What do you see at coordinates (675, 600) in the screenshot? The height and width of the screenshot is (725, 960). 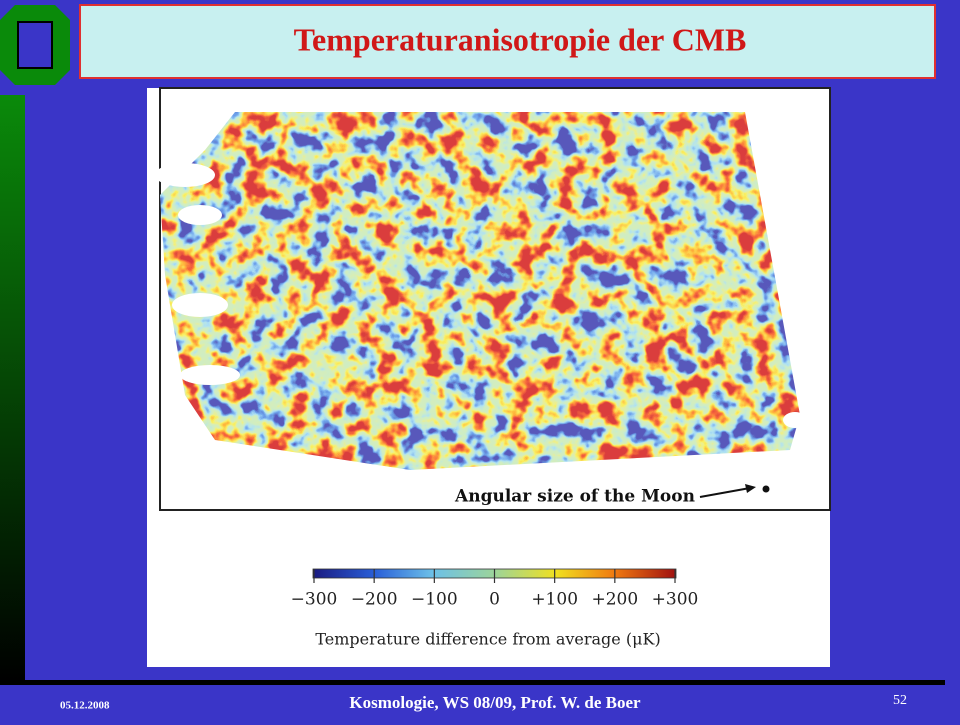 I see `colorbar-tick-label: +300` at bounding box center [675, 600].